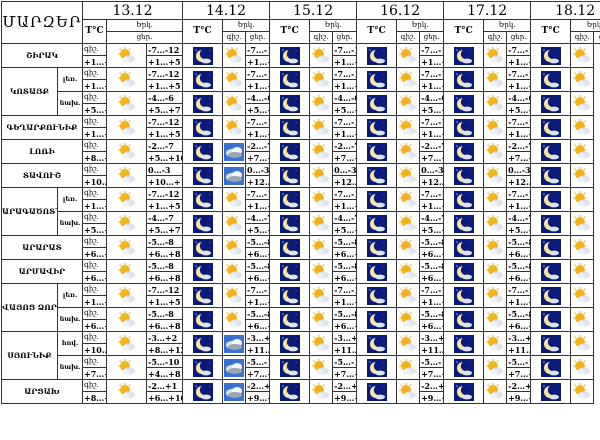 Image resolution: width=600 pixels, height=440 pixels. What do you see at coordinates (432, 397) in the screenshot?
I see `day-temp: +9…+13` at bounding box center [432, 397].